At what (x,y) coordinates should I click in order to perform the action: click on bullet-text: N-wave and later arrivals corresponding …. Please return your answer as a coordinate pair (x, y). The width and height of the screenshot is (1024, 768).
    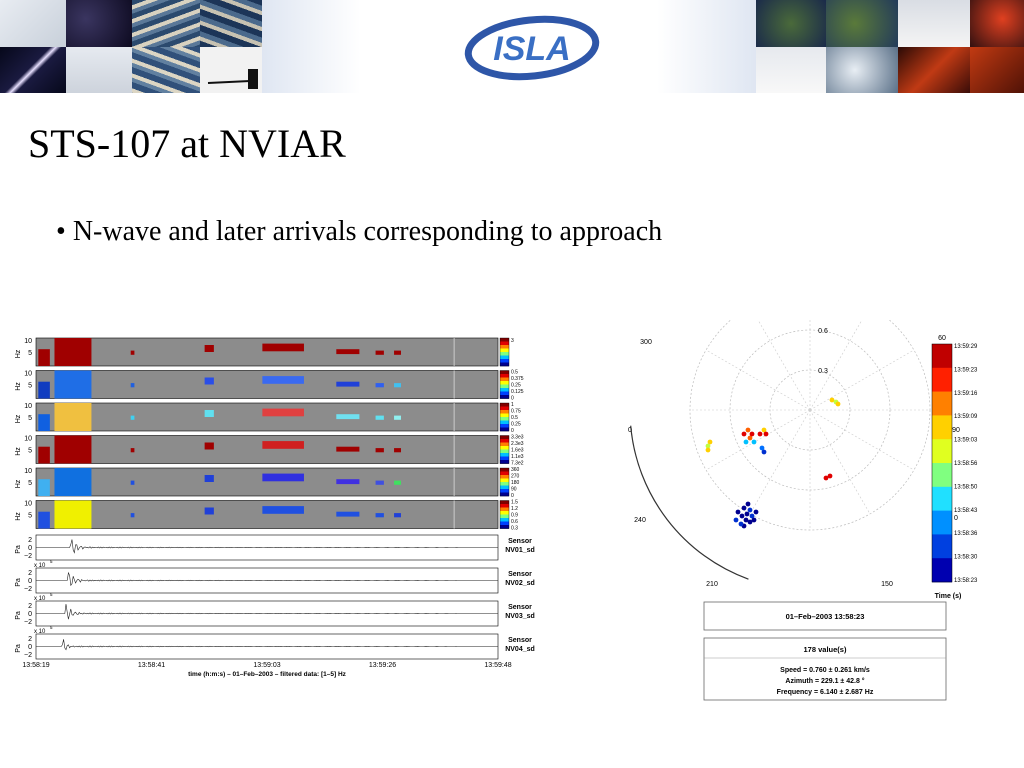
    Looking at the image, I should click on (367, 231).